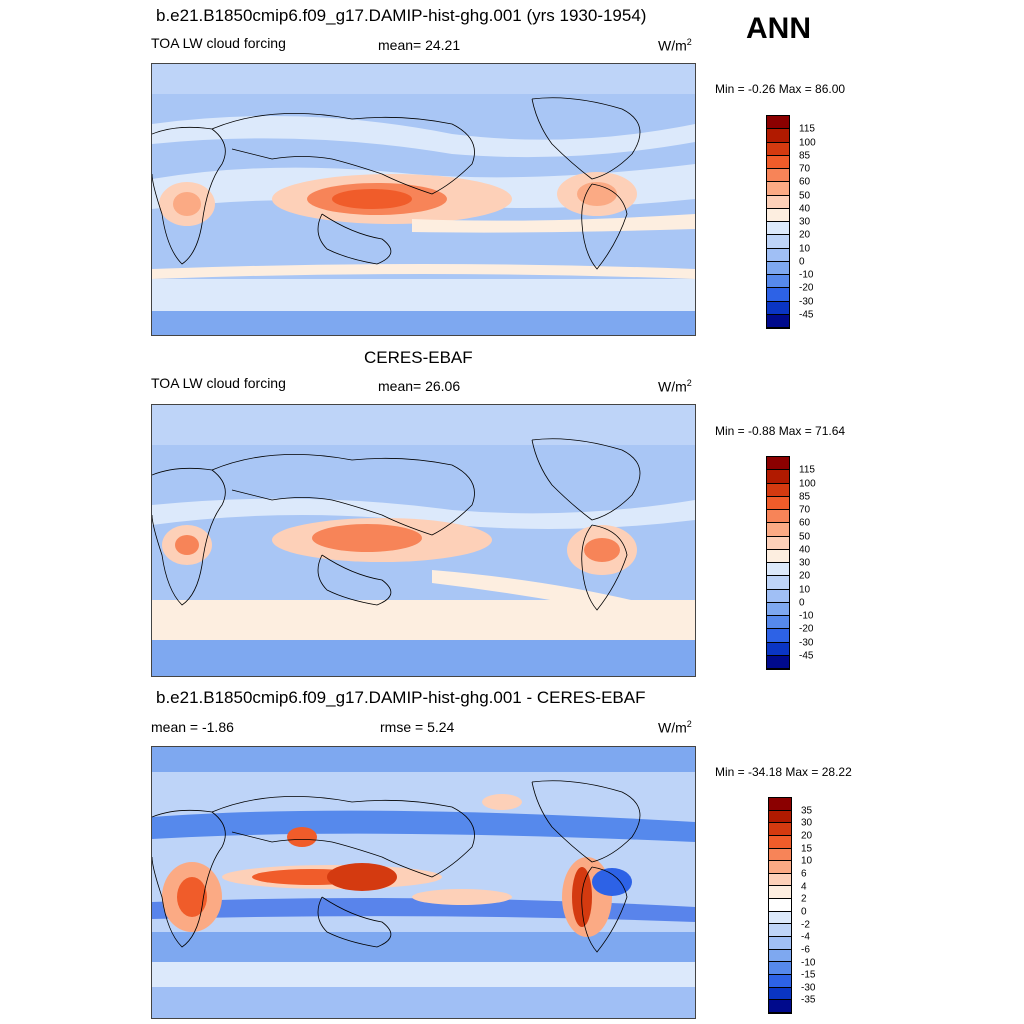  I want to click on panel2-left-label: TOA LW cloud forcing, so click(218, 383).